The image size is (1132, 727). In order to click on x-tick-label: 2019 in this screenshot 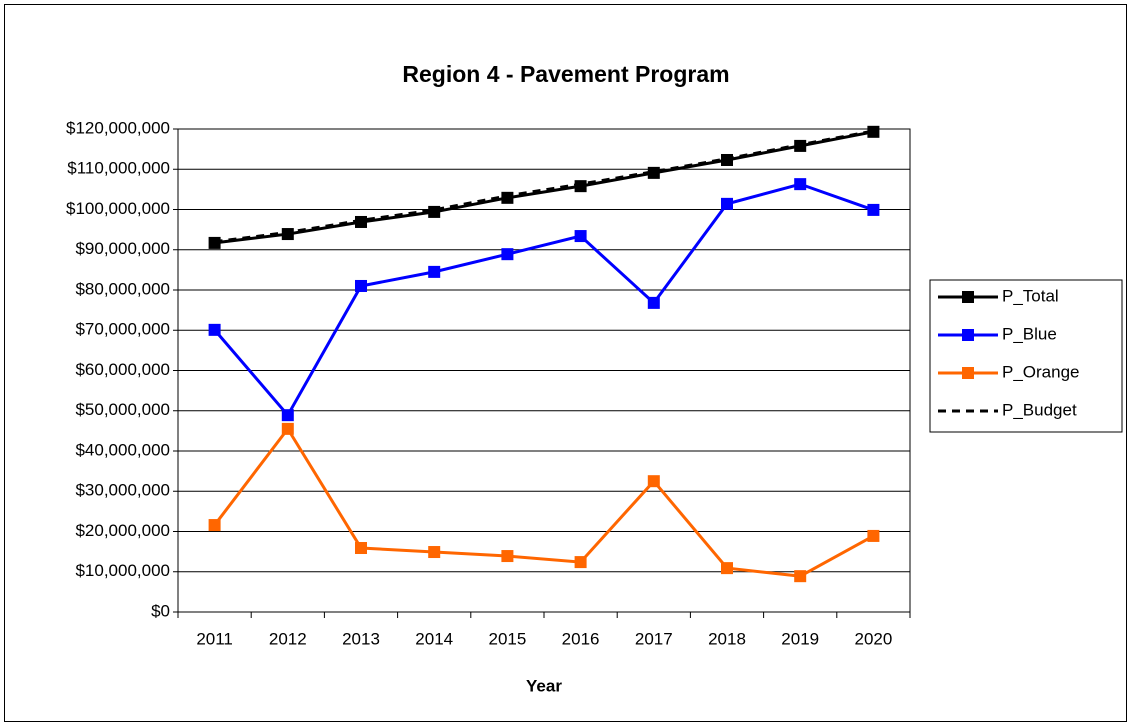, I will do `click(800, 638)`.